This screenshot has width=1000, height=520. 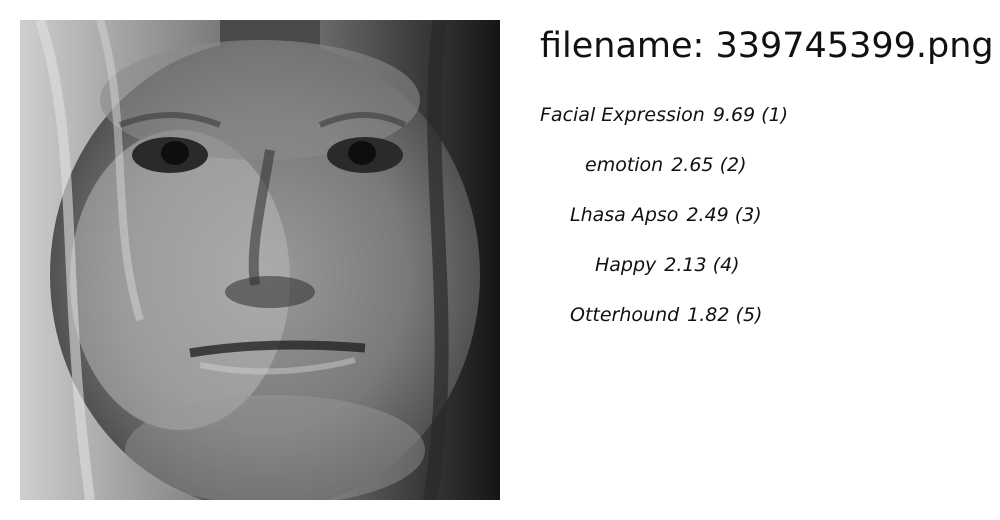 What do you see at coordinates (708, 315) in the screenshot?
I see `prediction-score: 1.82` at bounding box center [708, 315].